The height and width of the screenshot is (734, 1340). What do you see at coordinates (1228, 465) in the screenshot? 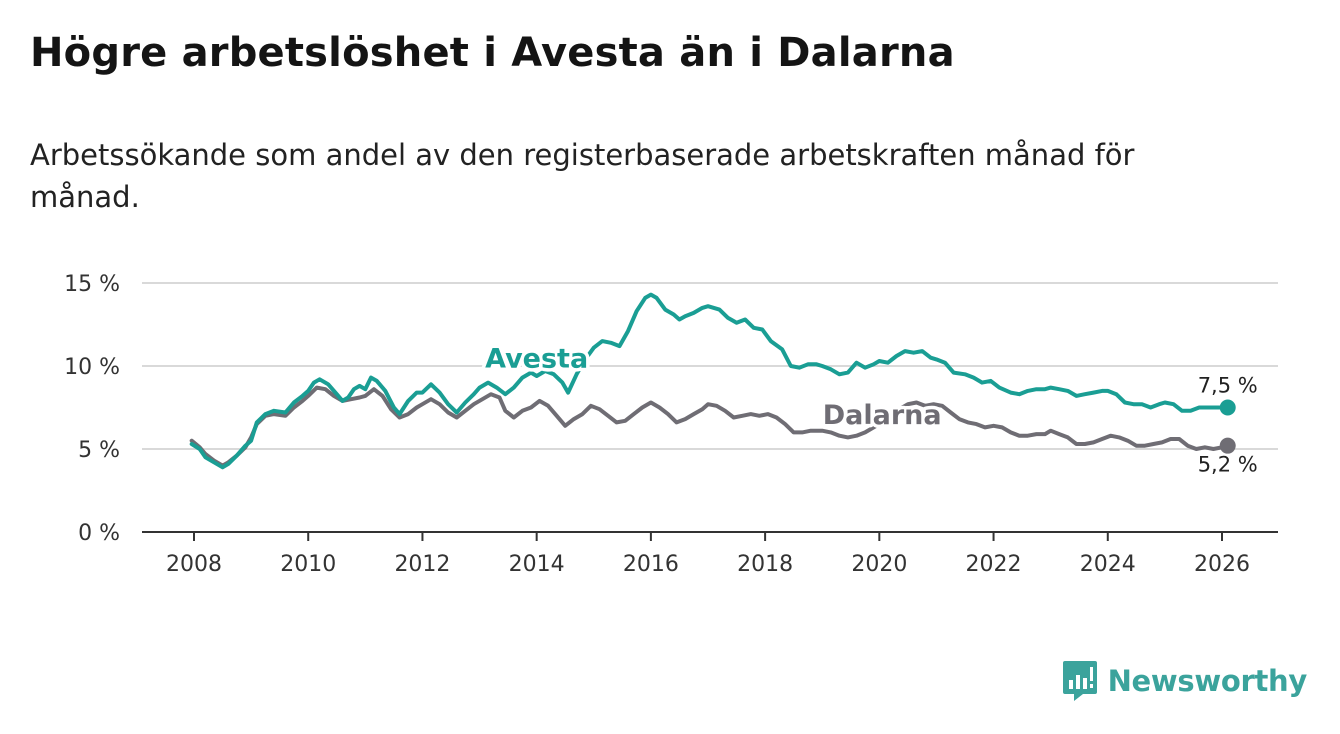
I see `end-value-label-dalarna: 5,2 %` at bounding box center [1228, 465].